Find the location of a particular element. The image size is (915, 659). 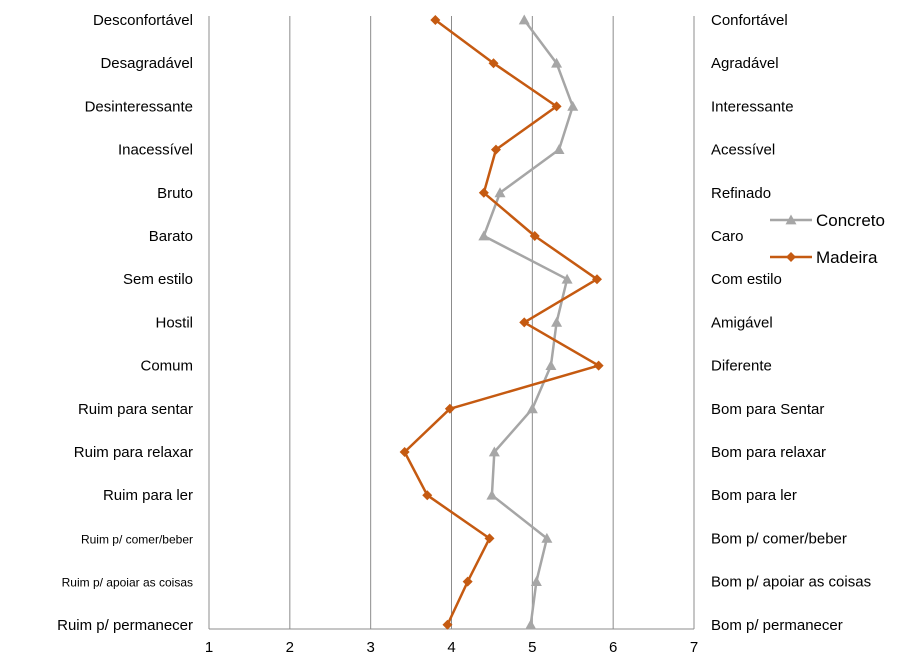

left-attribute-label: Desconfortável is located at coordinates (143, 20).